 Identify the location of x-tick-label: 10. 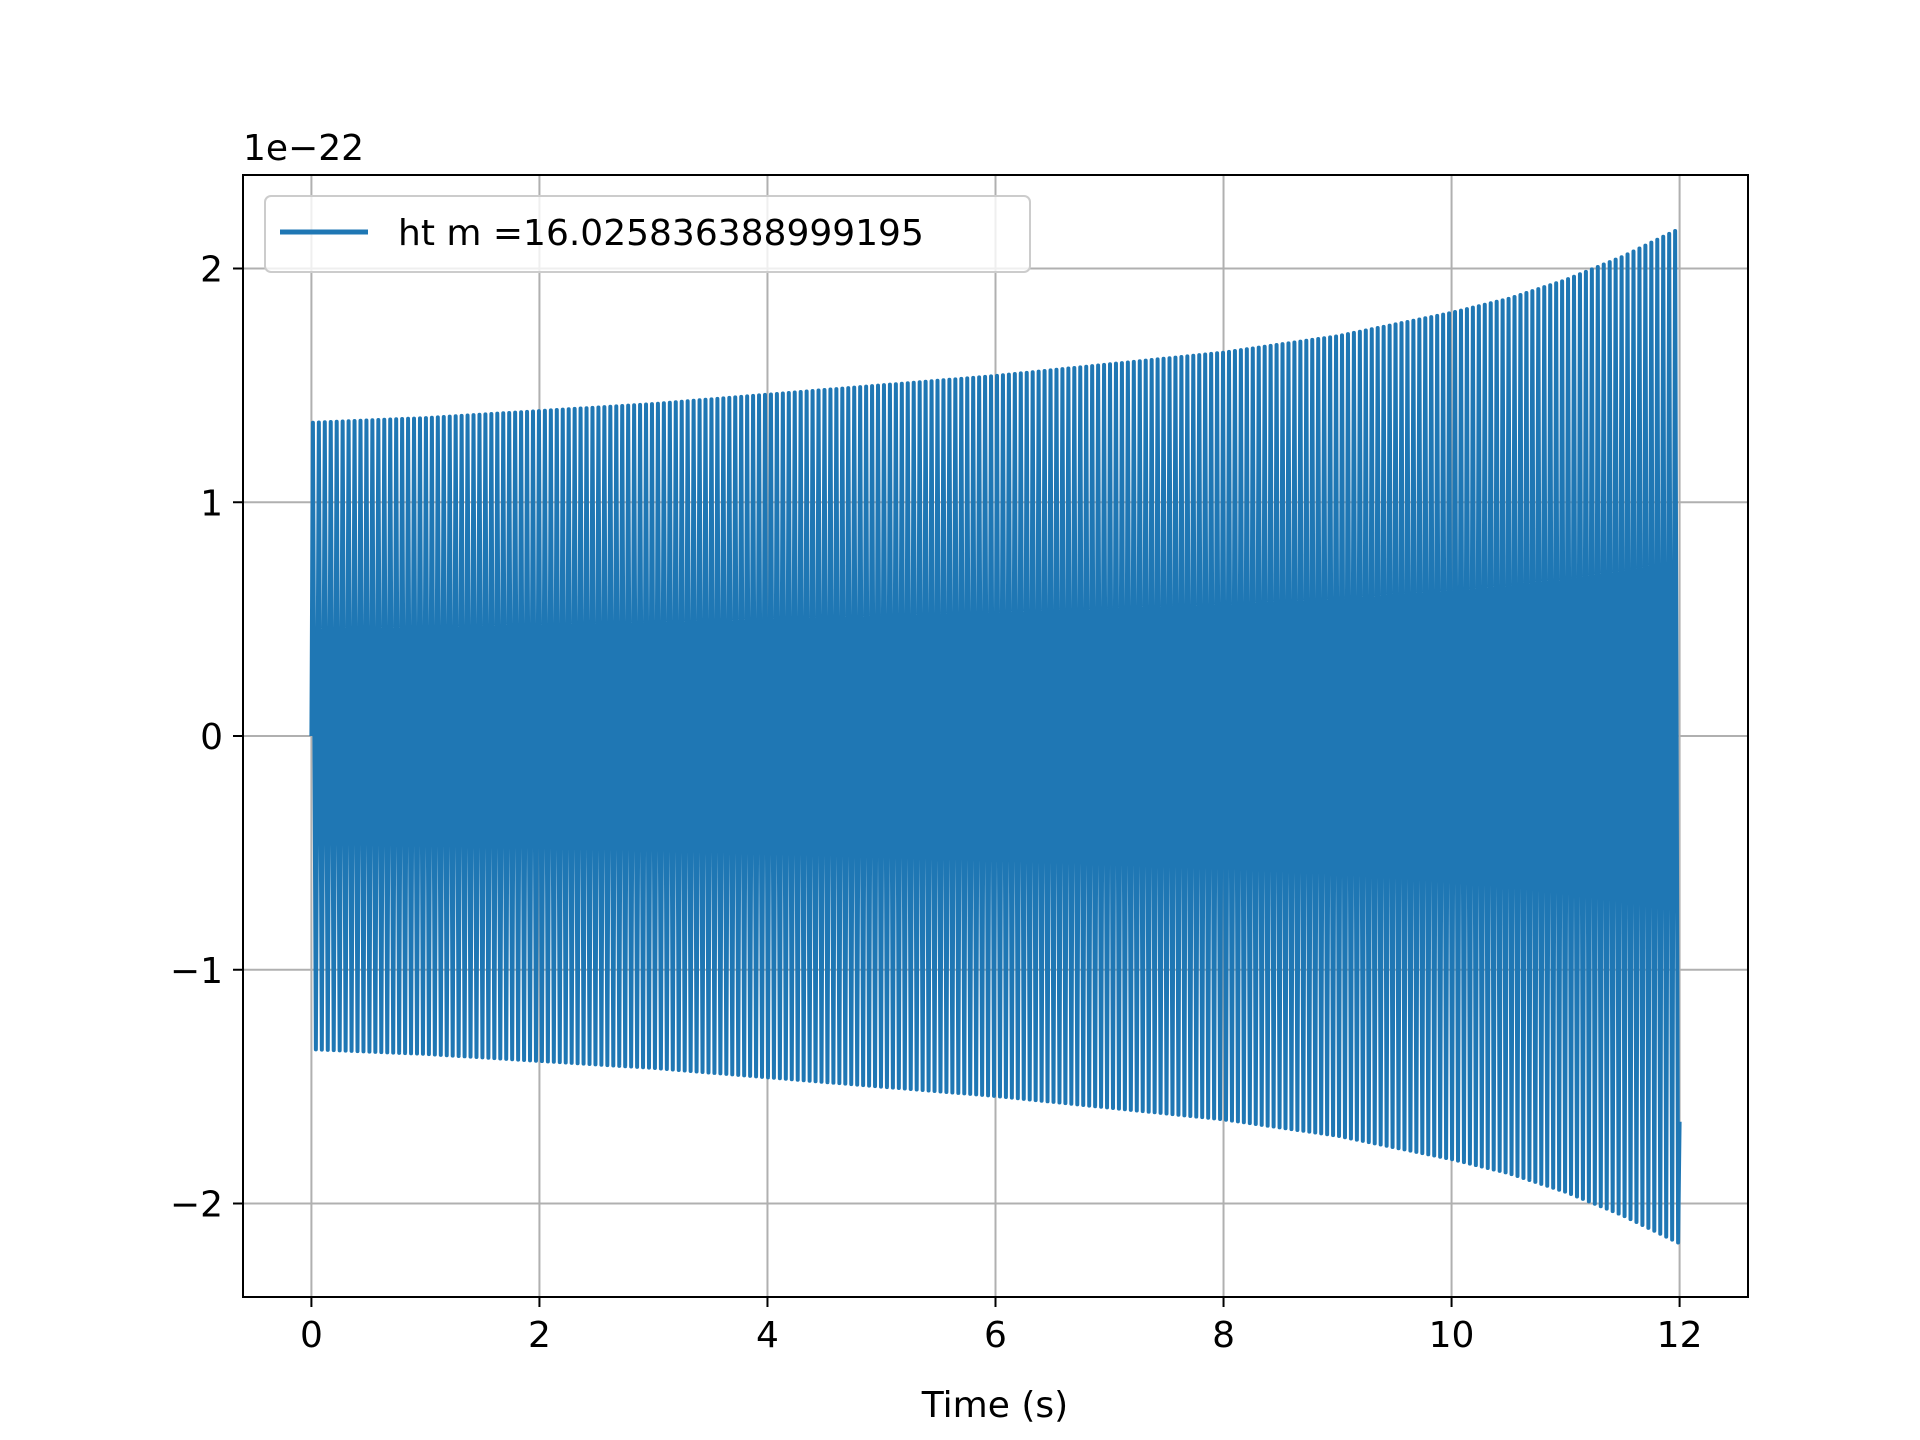
(1452, 1335).